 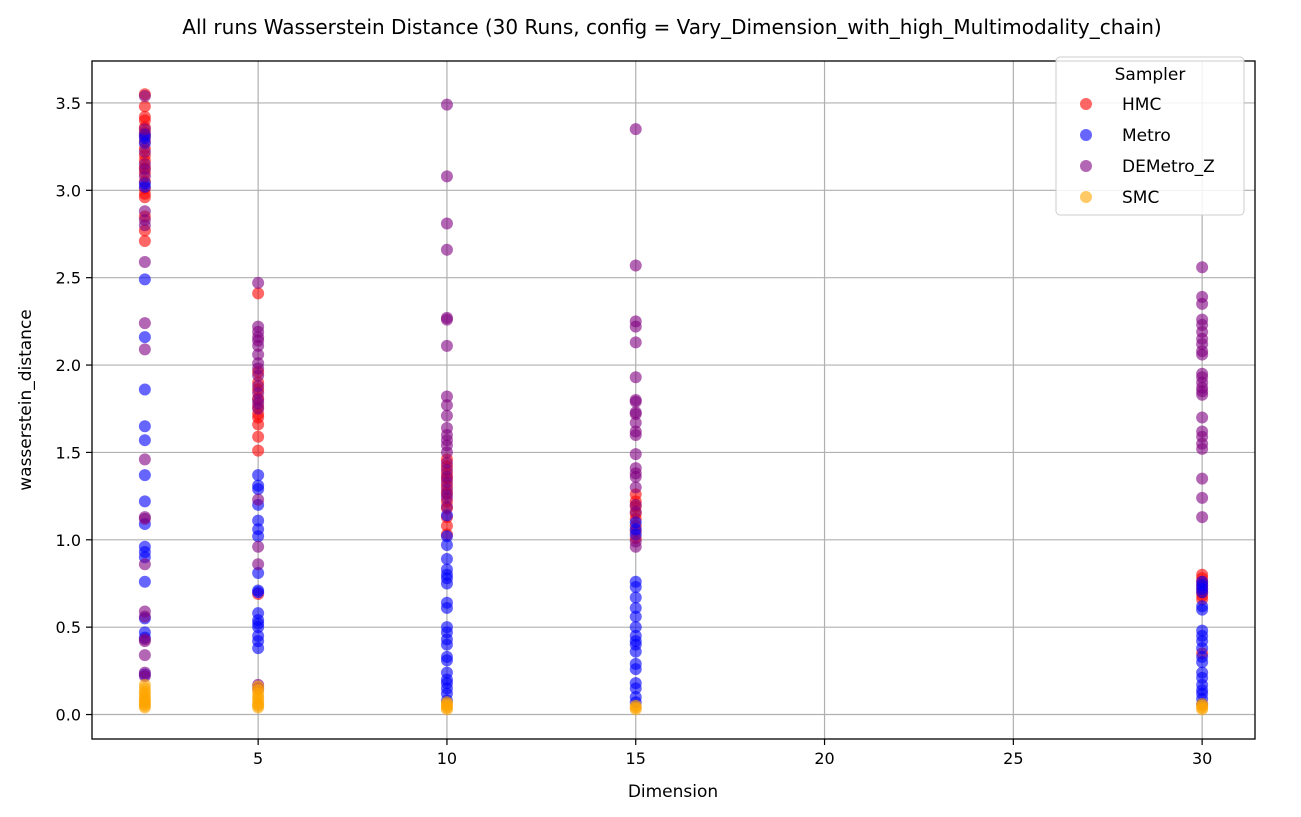 What do you see at coordinates (68, 190) in the screenshot?
I see `y-tick-label: 3.0` at bounding box center [68, 190].